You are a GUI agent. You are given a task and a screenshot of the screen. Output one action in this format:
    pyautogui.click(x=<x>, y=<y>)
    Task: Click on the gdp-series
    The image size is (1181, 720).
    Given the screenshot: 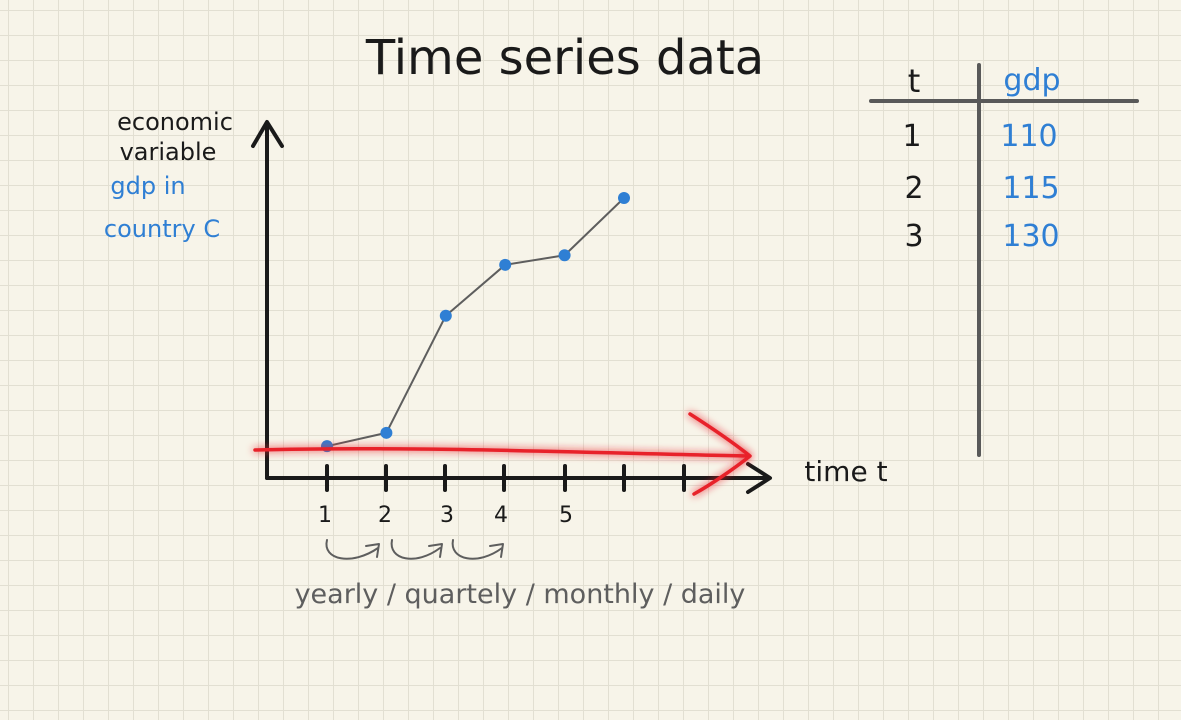 What is the action you would take?
    pyautogui.click(x=475, y=322)
    